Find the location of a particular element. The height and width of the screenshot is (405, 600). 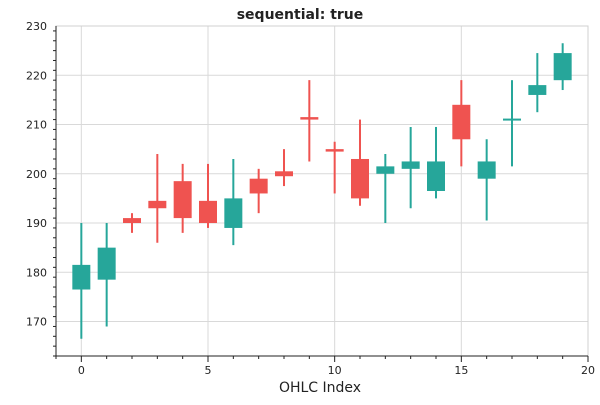

y-tick-label: 230 is located at coordinates (36, 26).